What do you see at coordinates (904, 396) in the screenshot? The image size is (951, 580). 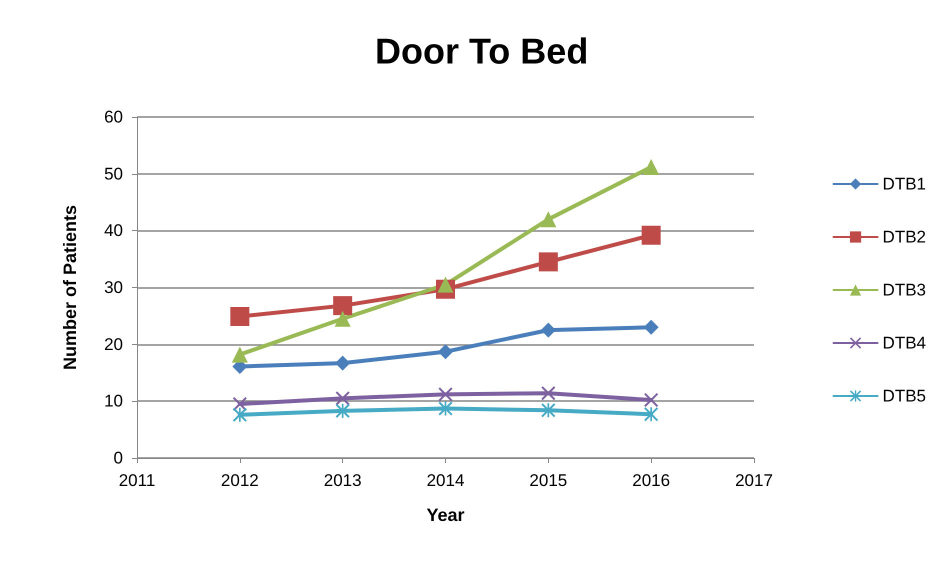 I see `legend-label: DTB5` at bounding box center [904, 396].